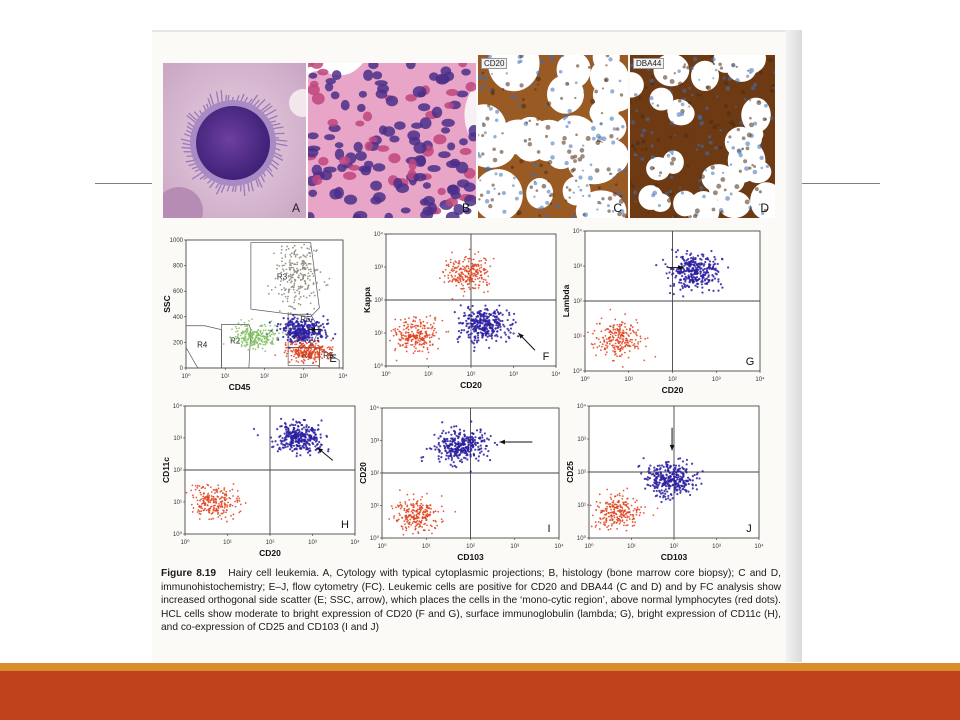 The height and width of the screenshot is (720, 960). Describe the element at coordinates (570, 472) in the screenshot. I see `y-axis-label: CD25` at that location.